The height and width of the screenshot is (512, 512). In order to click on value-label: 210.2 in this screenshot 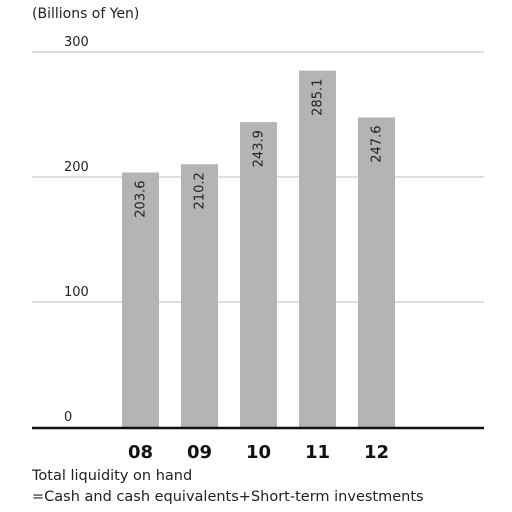, I will do `click(200, 190)`.